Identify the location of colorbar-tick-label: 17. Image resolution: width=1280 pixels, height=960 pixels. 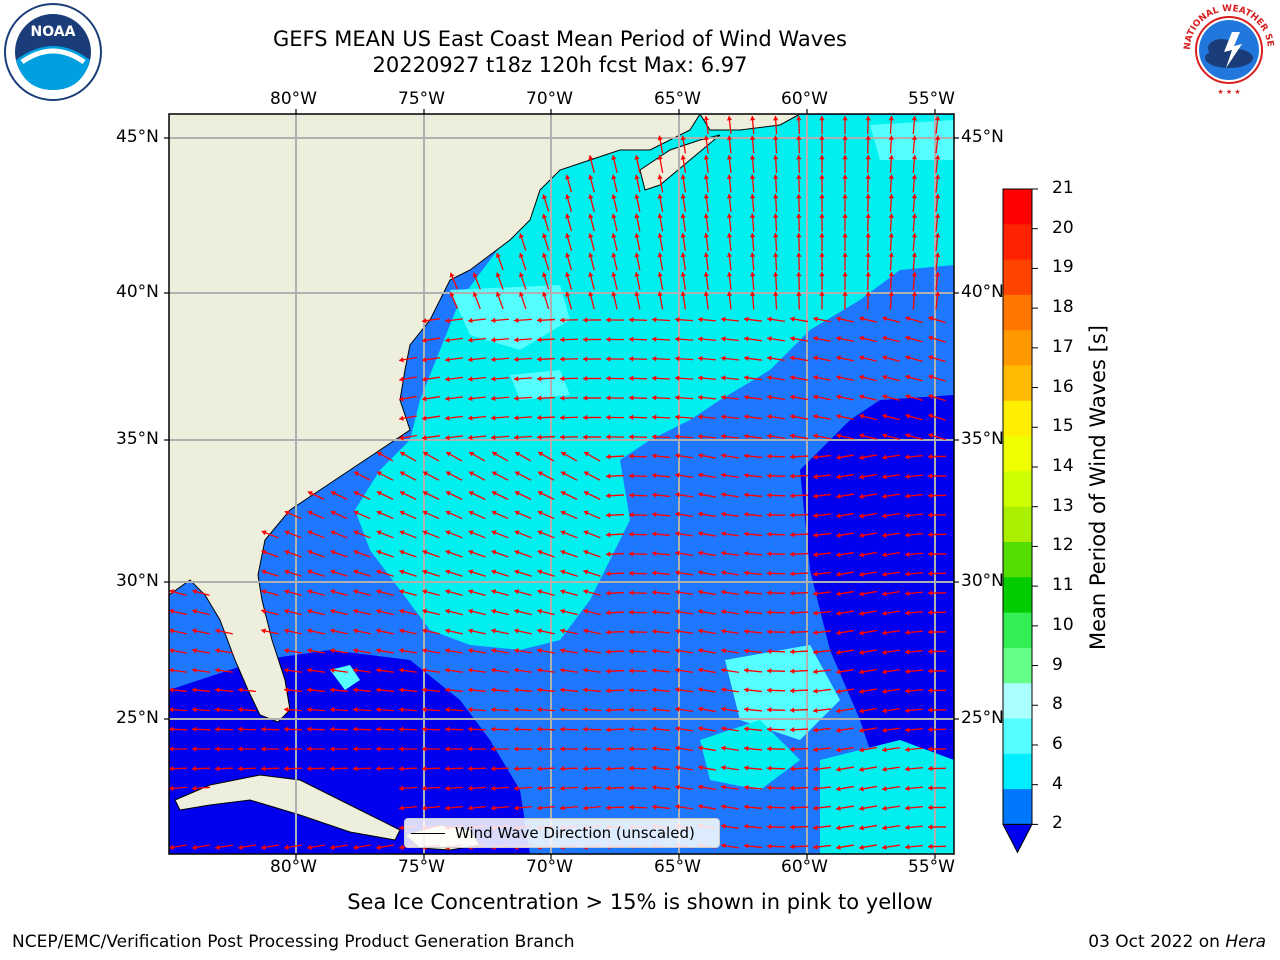
(1063, 346).